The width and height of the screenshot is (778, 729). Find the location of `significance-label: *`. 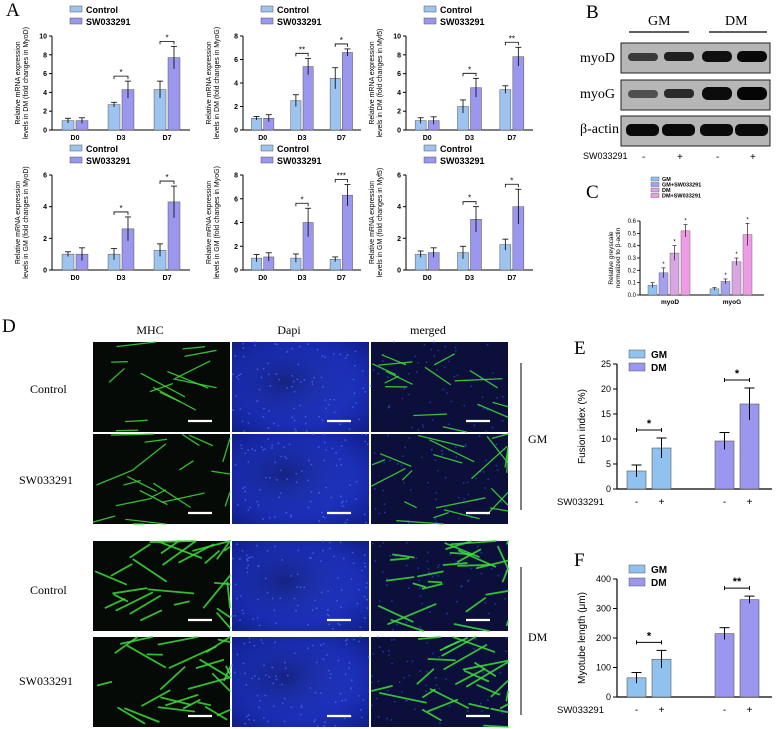

significance-label: * is located at coordinates (736, 255).